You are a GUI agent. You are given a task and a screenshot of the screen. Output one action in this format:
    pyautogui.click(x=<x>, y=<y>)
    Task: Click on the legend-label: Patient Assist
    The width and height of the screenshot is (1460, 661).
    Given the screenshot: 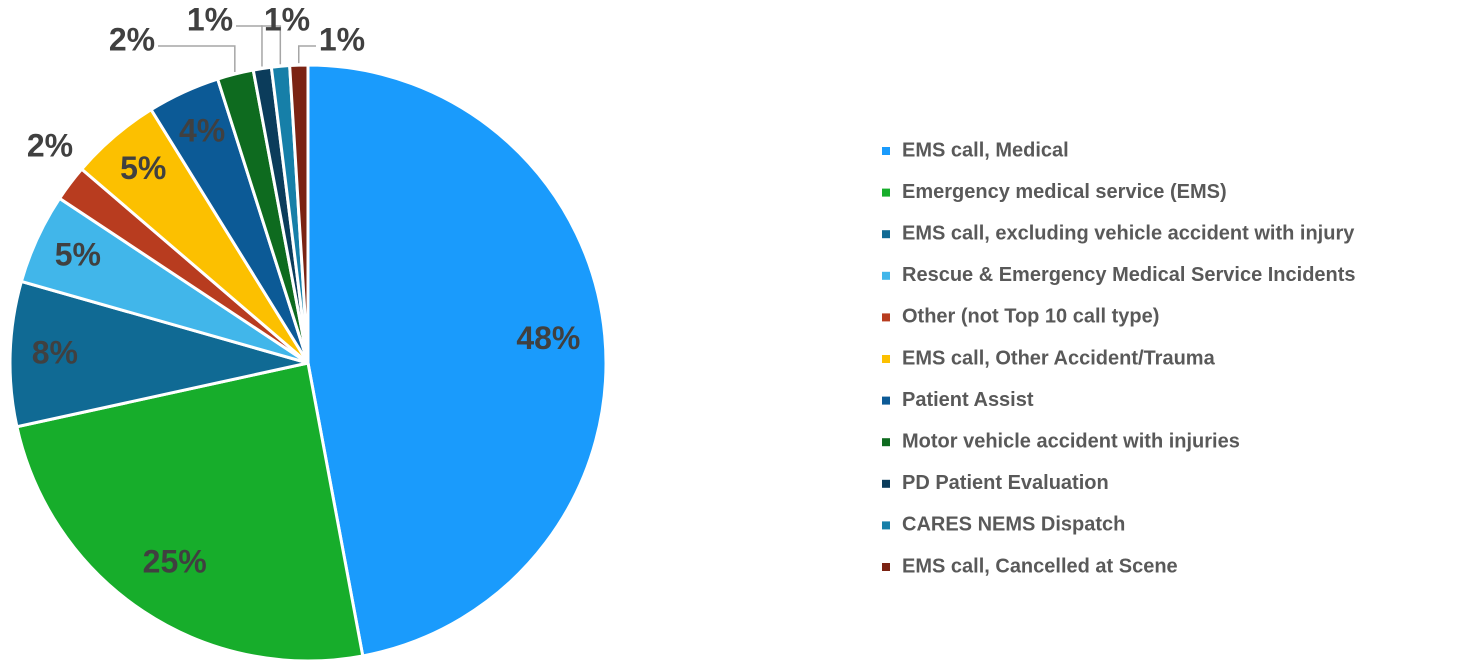 What is the action you would take?
    pyautogui.click(x=968, y=400)
    